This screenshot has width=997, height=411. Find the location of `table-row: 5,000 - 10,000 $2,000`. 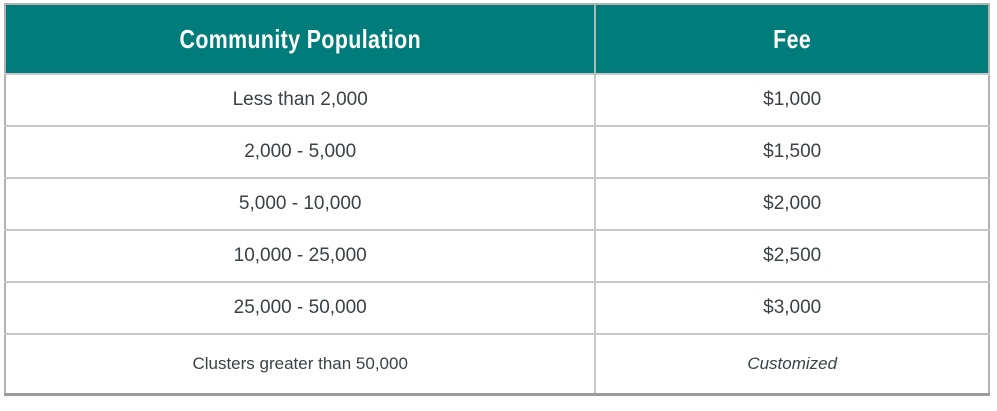

table-row: 5,000 - 10,000 $2,000 is located at coordinates (497, 203).